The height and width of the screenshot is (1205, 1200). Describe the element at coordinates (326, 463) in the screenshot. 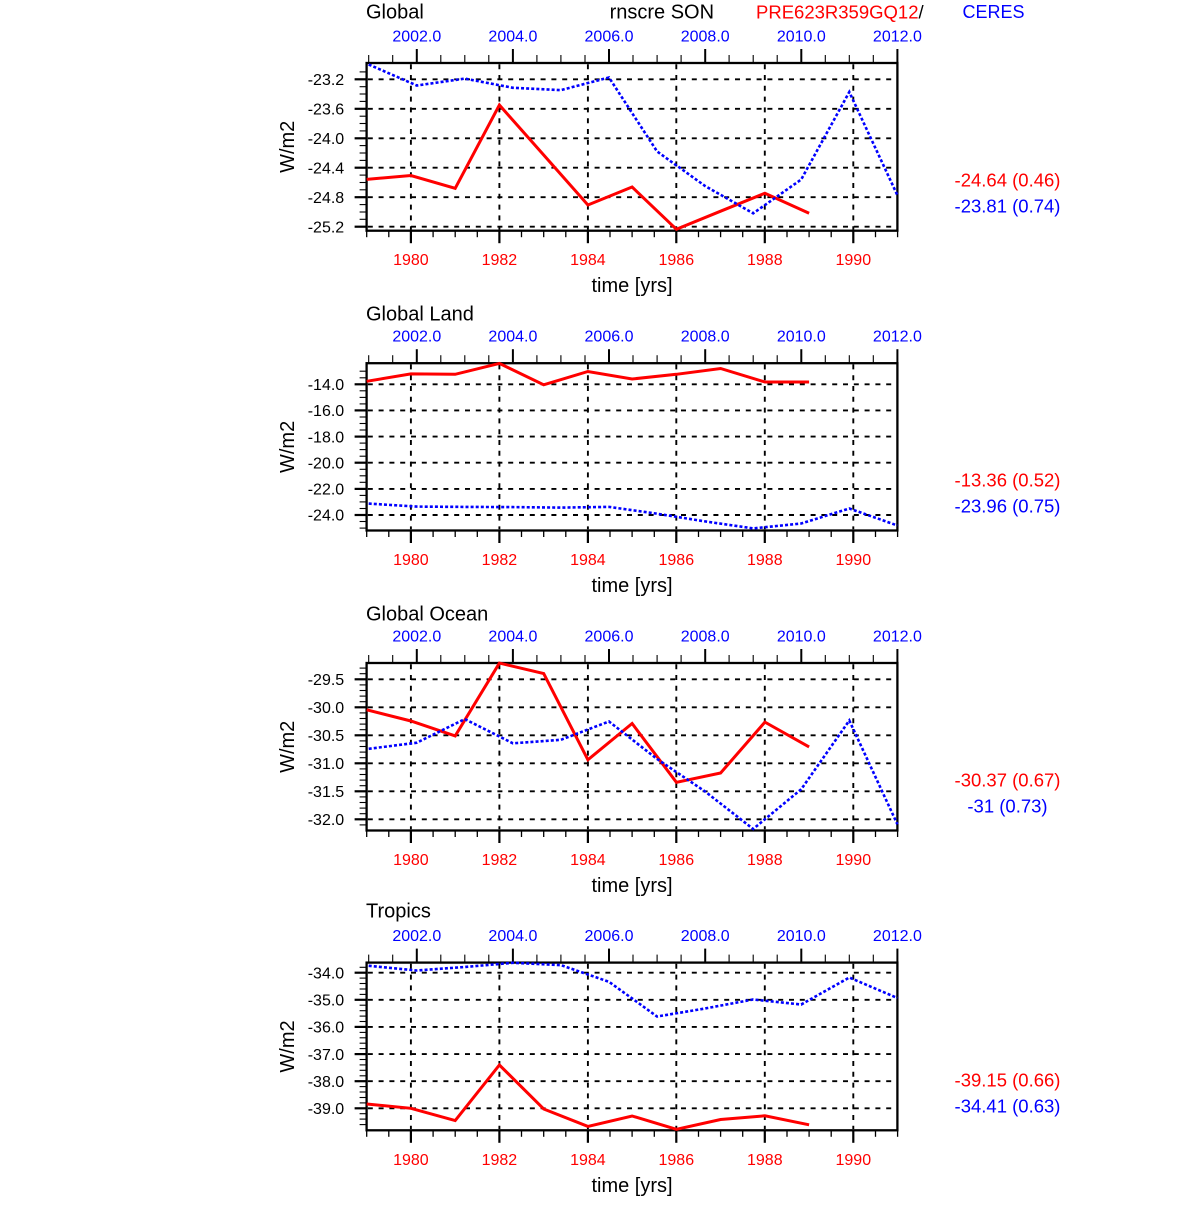

I see `svg-text: -20.0` at that location.